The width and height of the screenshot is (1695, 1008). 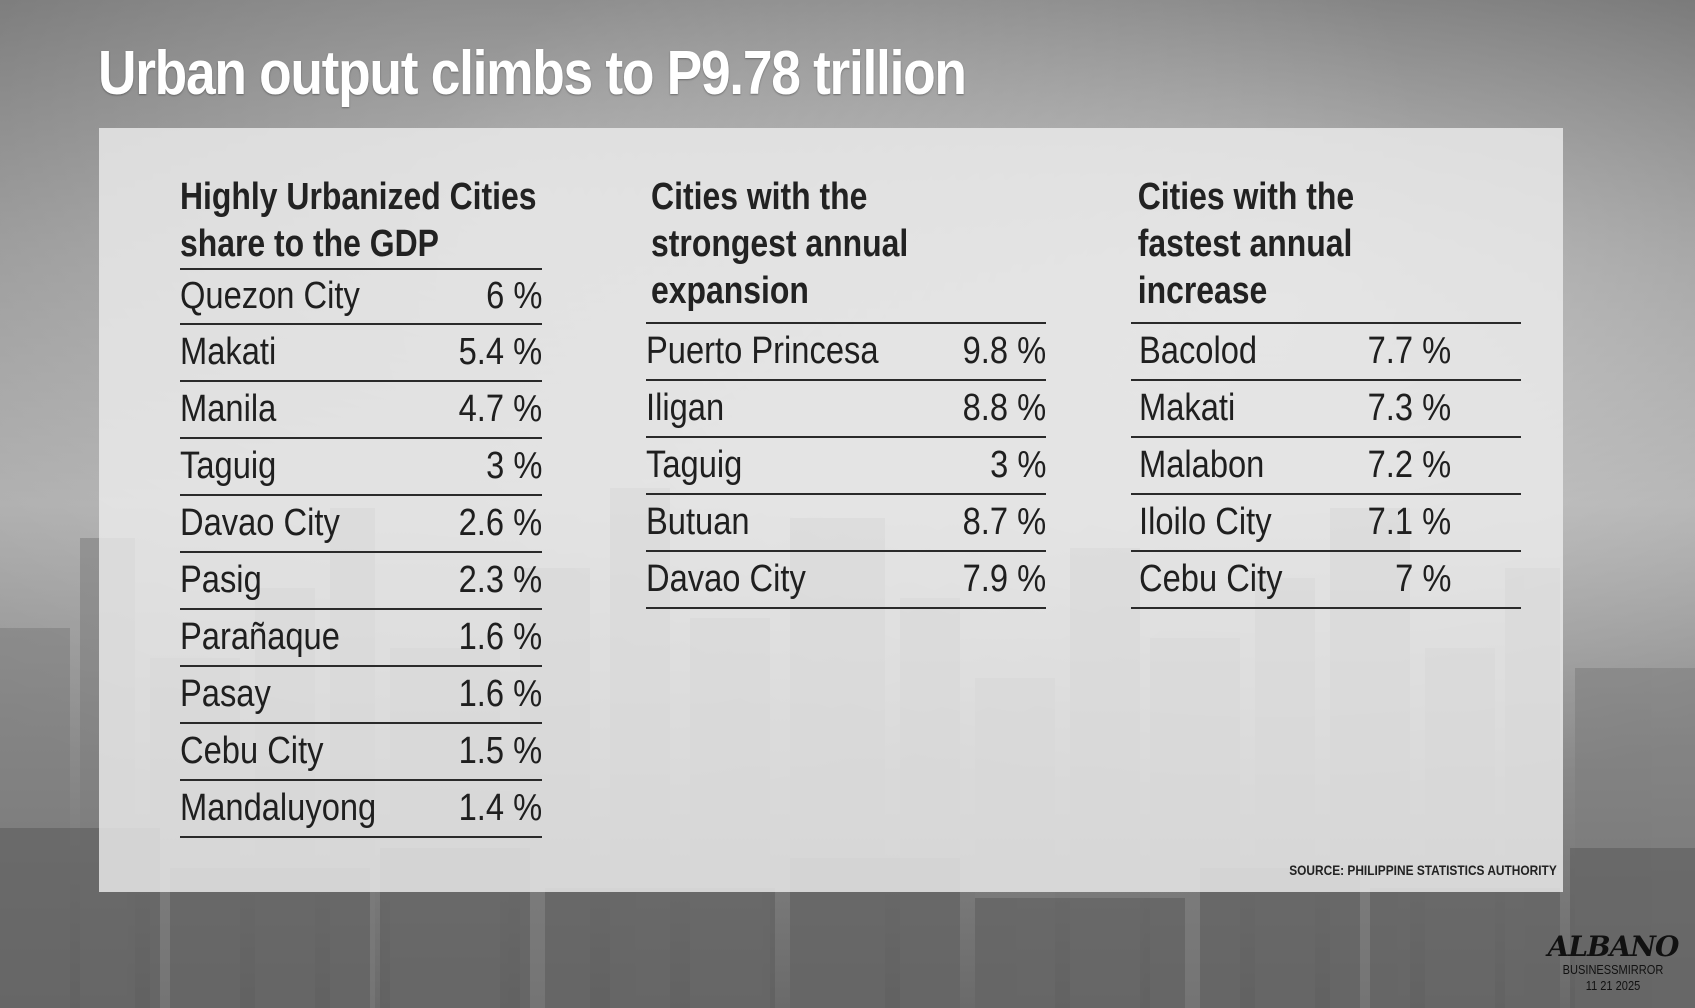 I want to click on city-name: Iligan, so click(x=685, y=408).